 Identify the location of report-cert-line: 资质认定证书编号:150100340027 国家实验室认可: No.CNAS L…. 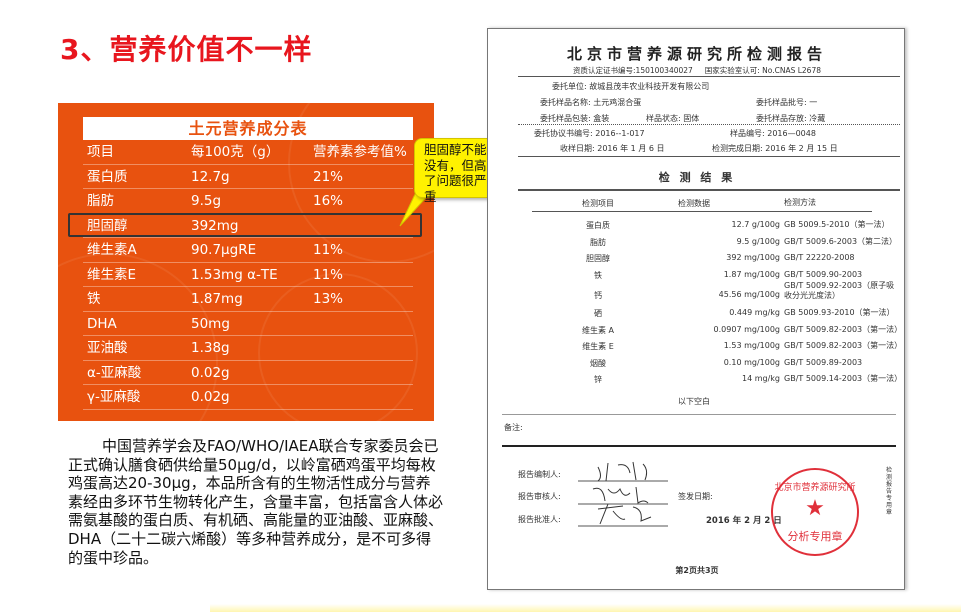
(697, 70).